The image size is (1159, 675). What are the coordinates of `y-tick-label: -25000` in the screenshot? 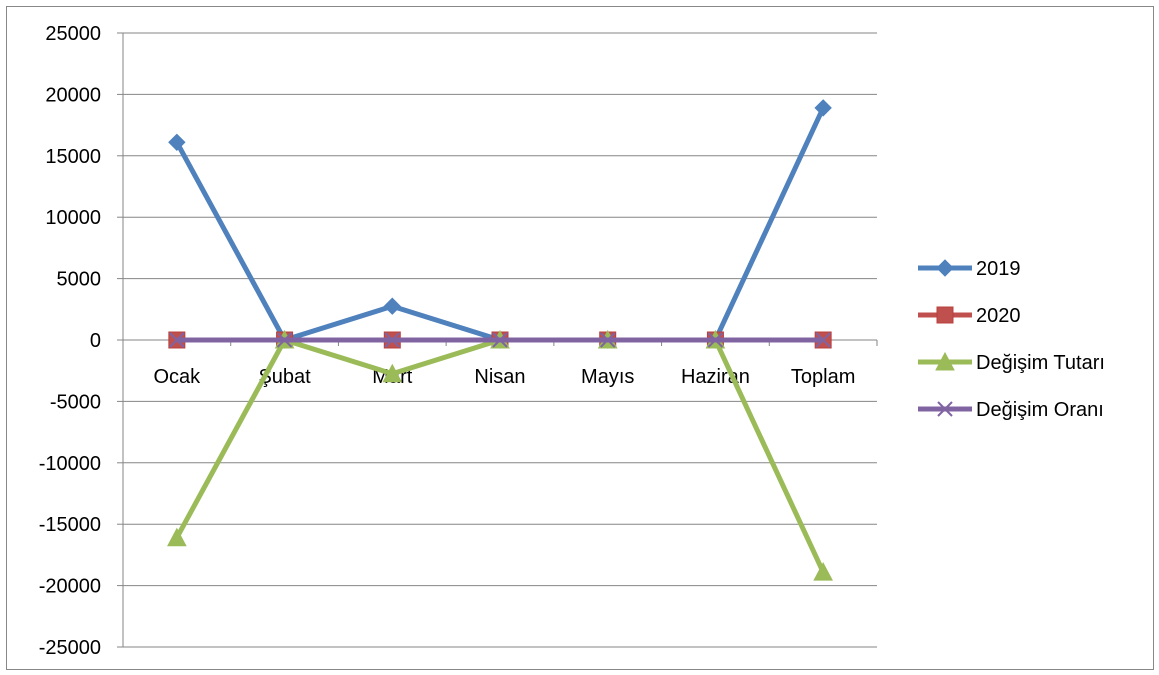 It's located at (70, 648).